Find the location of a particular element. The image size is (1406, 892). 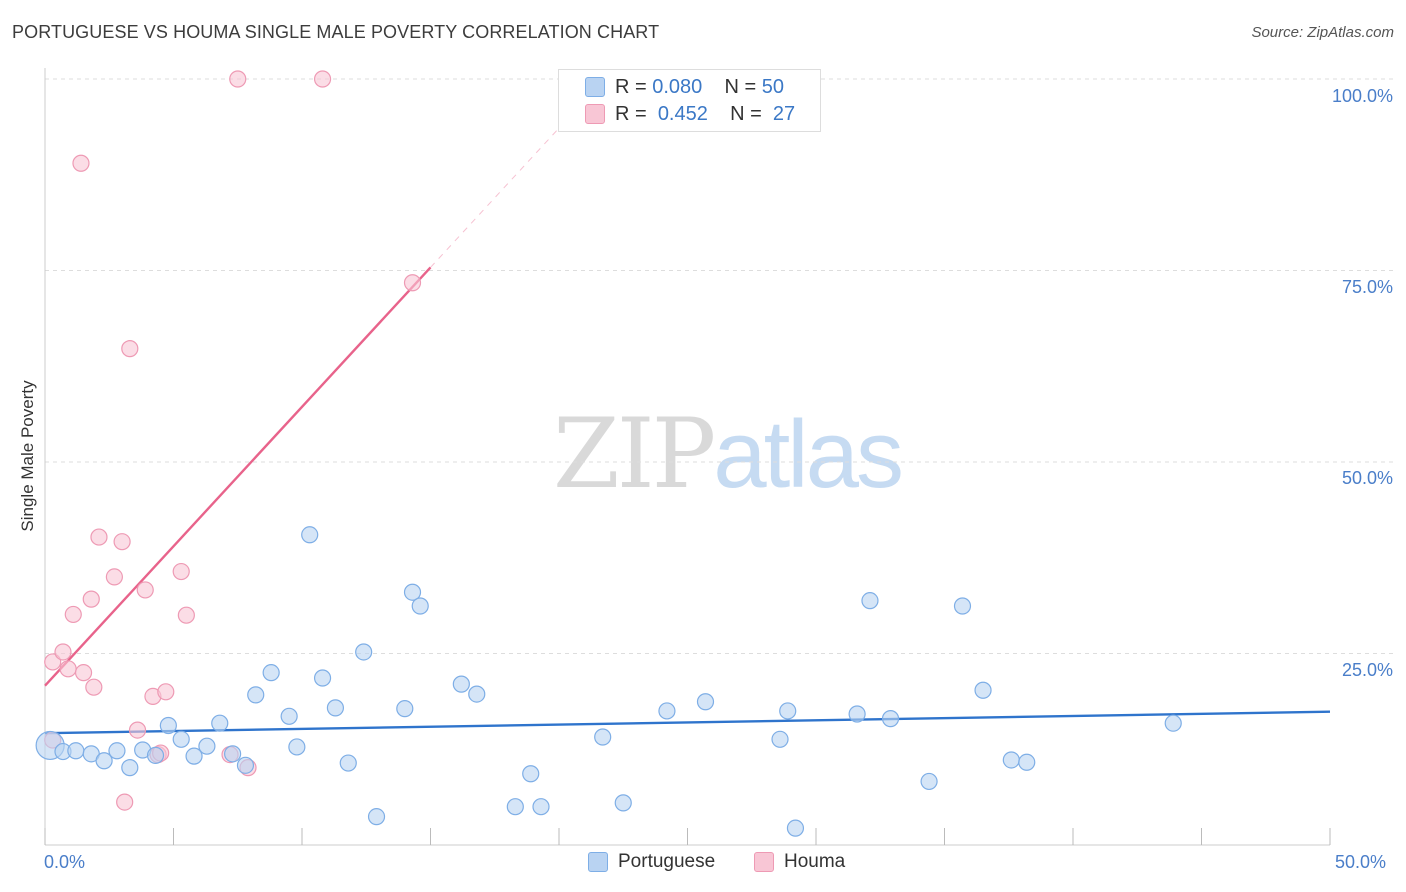

y-tick-100: 100.0% is located at coordinates (1362, 96).